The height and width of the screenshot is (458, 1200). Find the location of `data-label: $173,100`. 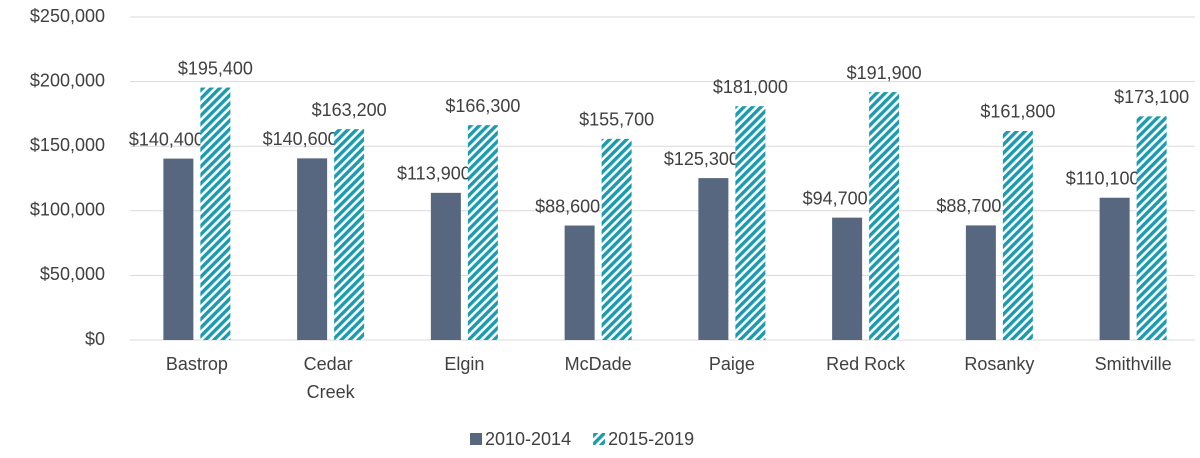

data-label: $173,100 is located at coordinates (1151, 97).